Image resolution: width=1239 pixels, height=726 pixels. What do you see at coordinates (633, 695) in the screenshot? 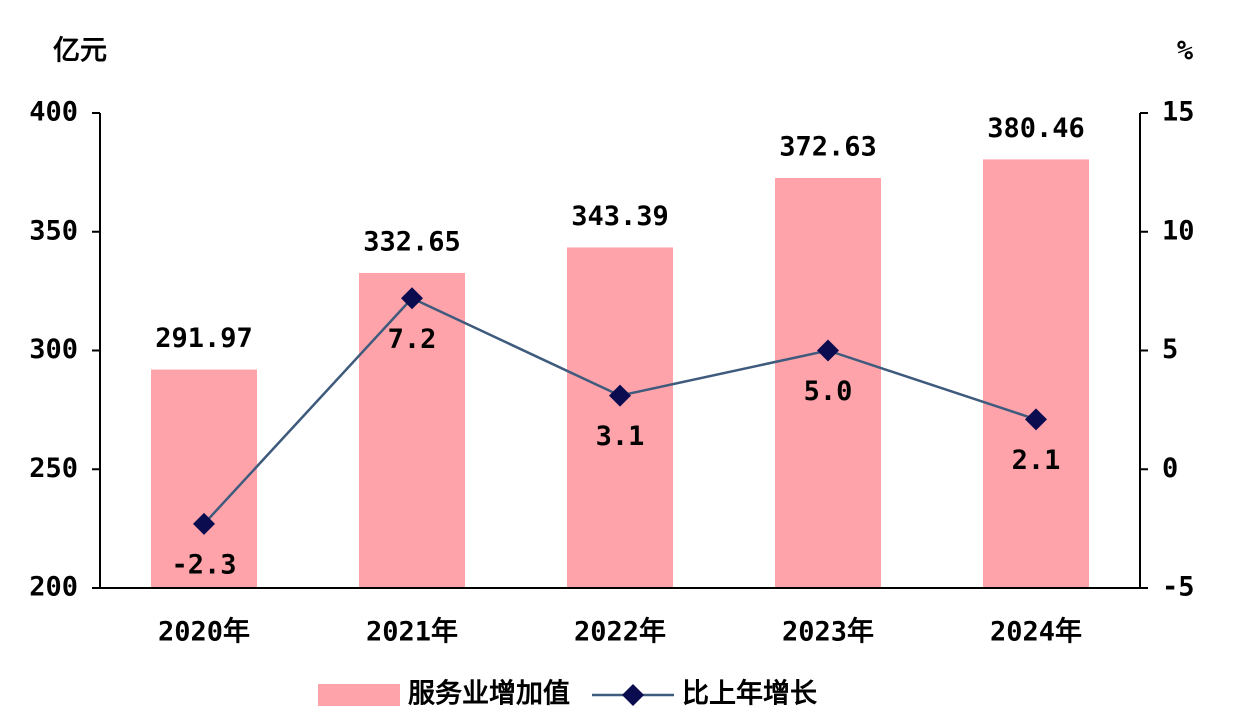
I see `legend-marker` at bounding box center [633, 695].